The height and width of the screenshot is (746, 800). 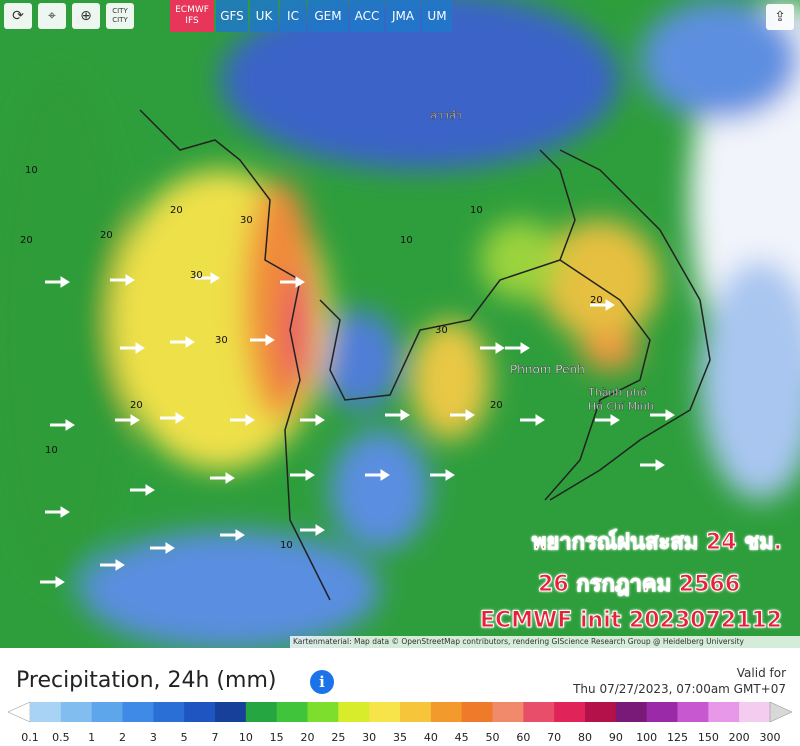 I want to click on scale-label: 40, so click(x=431, y=737).